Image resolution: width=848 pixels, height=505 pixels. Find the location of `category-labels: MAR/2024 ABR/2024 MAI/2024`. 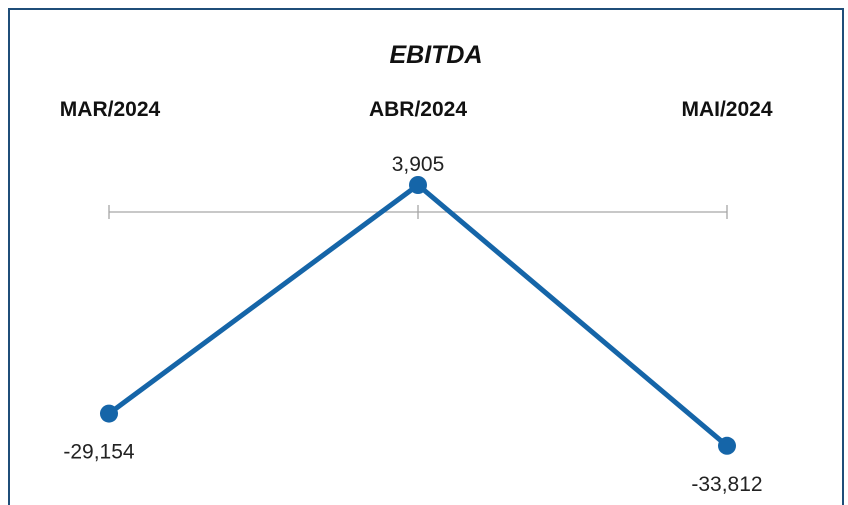

category-labels: MAR/2024 ABR/2024 MAI/2024 is located at coordinates (416, 109).